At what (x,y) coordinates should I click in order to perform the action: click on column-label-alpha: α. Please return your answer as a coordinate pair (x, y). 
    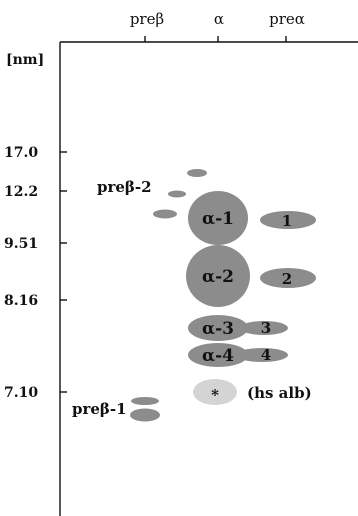
    Looking at the image, I should click on (219, 19).